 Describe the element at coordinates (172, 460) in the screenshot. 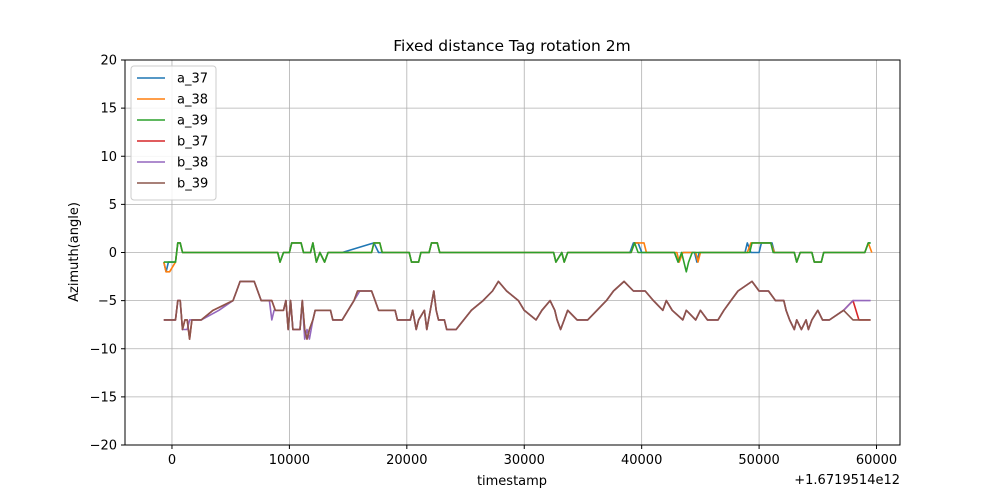

I see `x-tick-label: 0` at that location.